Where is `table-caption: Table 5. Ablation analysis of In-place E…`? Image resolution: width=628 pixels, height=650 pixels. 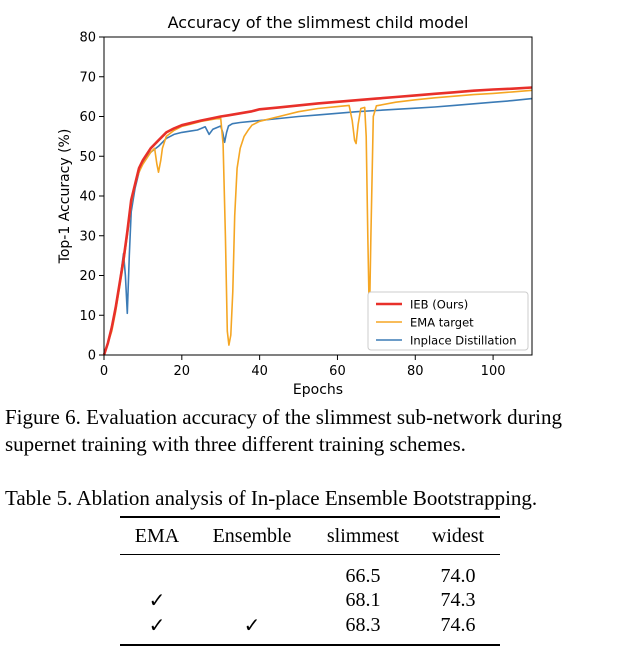
table-caption: Table 5. Ablation analysis of In-place E… is located at coordinates (271, 498).